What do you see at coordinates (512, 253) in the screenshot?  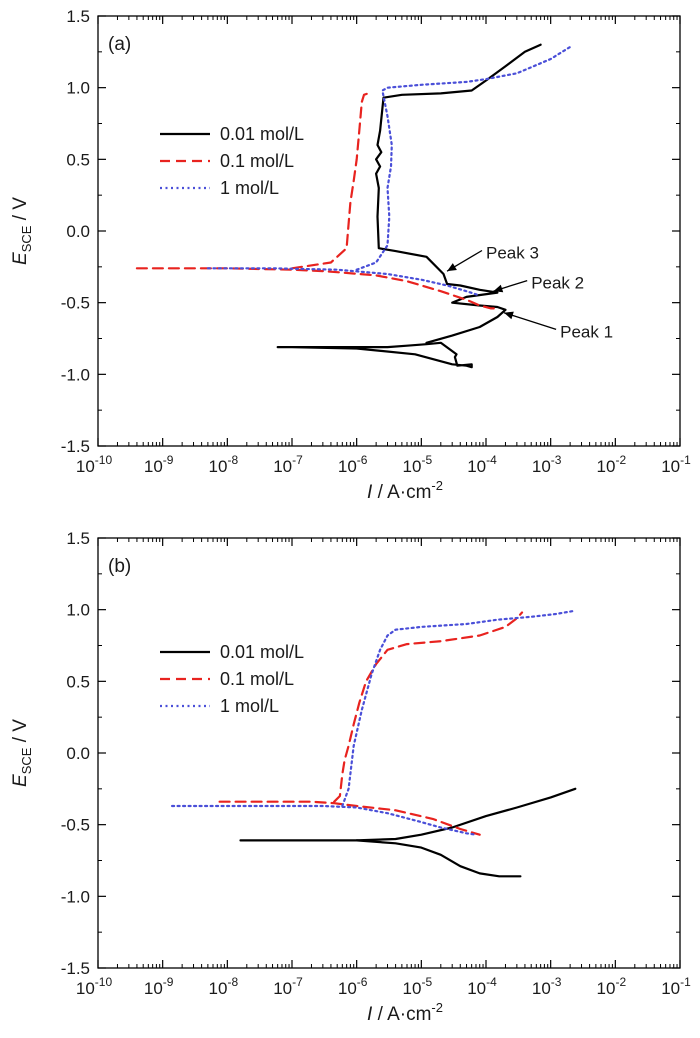 I see `annotation-label: Peak 3` at bounding box center [512, 253].